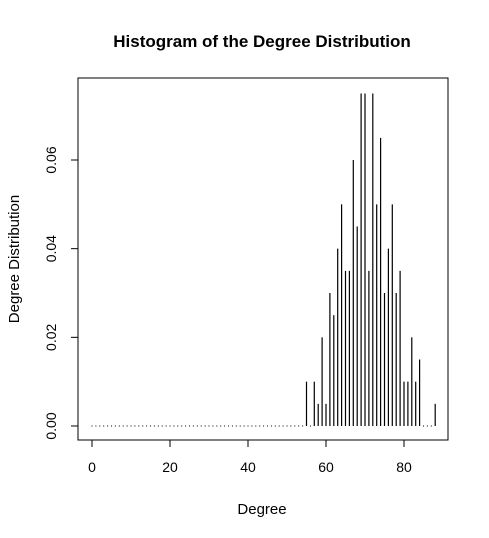 Image resolution: width=489 pixels, height=538 pixels. I want to click on x-tick-label: 40, so click(248, 467).